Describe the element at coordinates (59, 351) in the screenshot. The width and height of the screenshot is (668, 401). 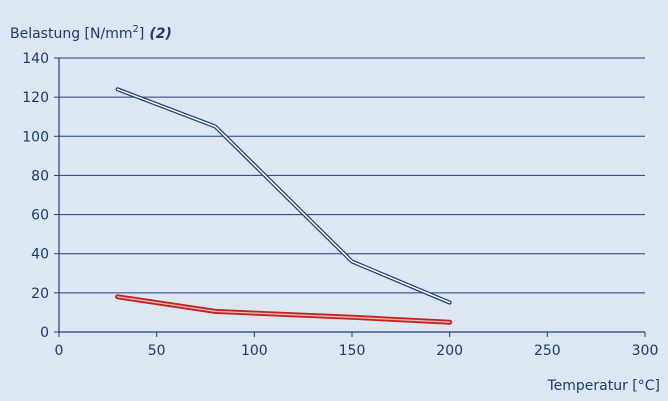
I see `x-tick-label-0: 0` at that location.